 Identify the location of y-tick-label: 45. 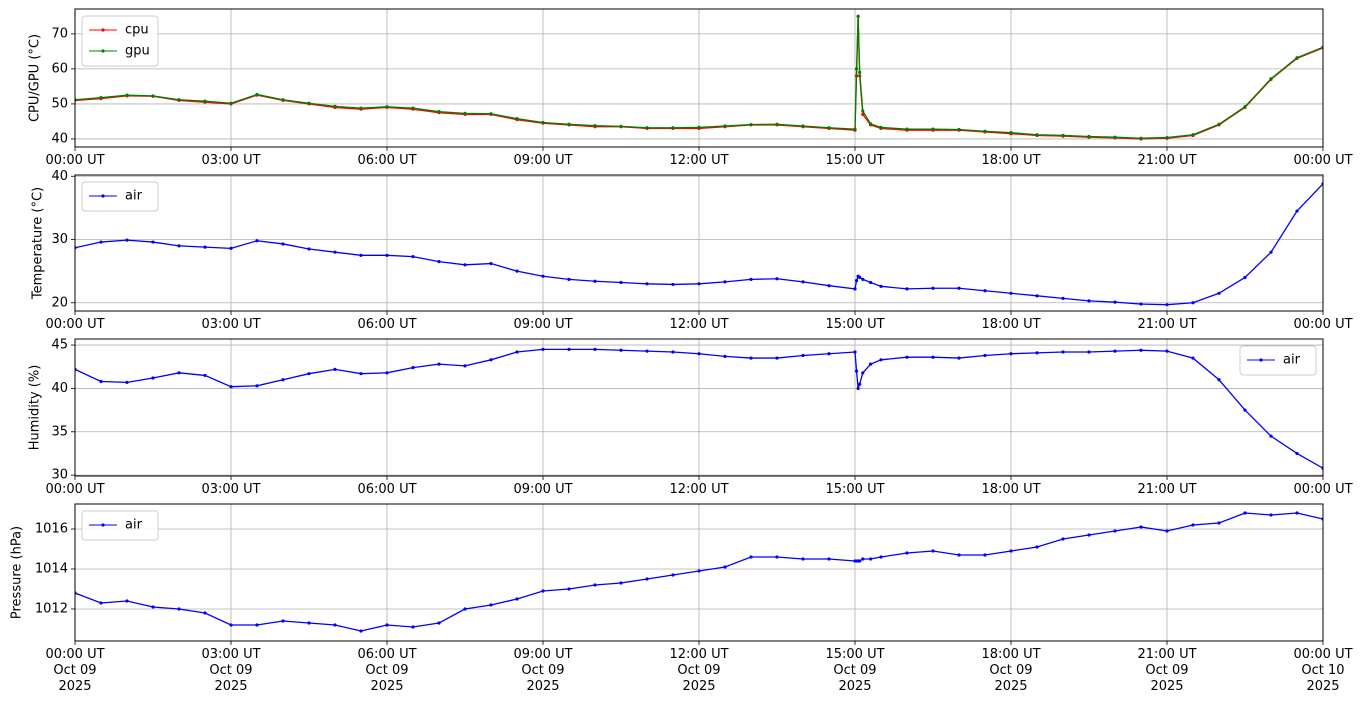
(59, 345).